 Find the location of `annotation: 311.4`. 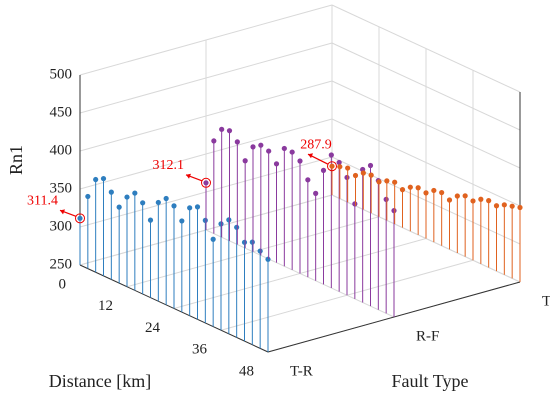

annotation: 311.4 is located at coordinates (42, 201).